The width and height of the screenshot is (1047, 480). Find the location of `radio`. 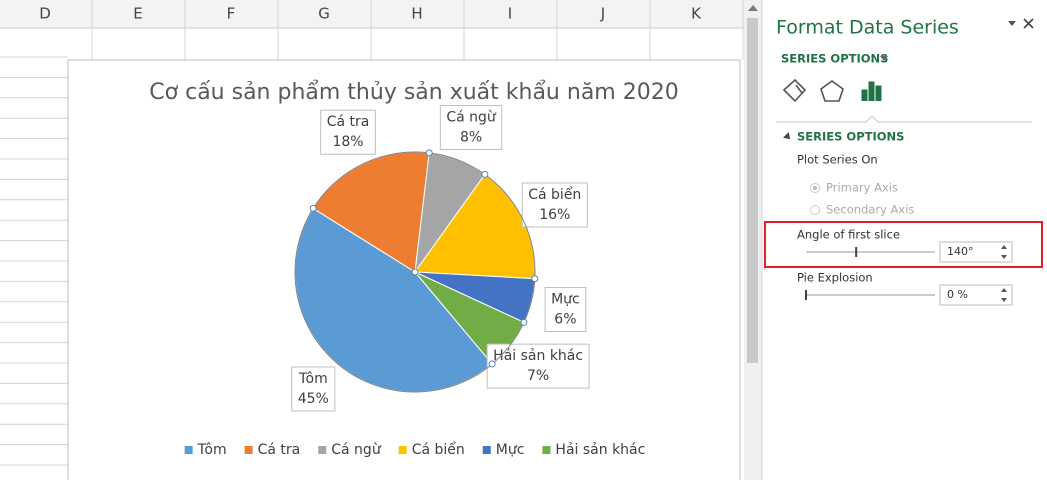

radio is located at coordinates (815, 210).